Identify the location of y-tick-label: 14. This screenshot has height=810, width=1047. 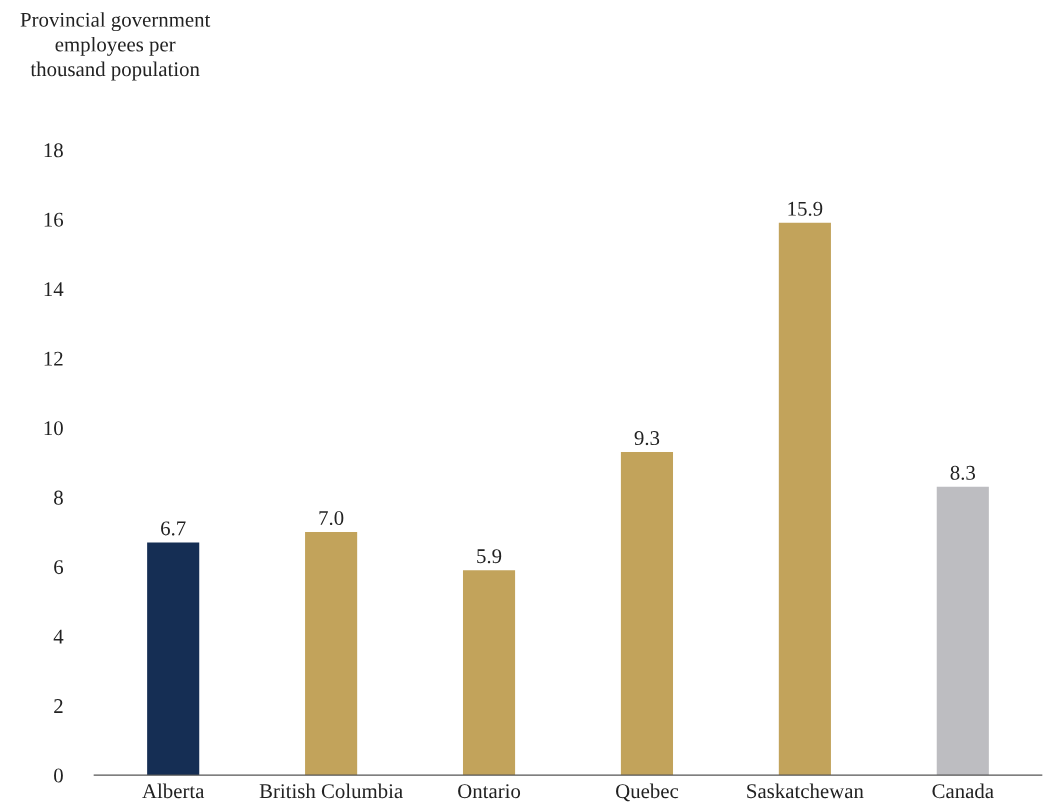
(54, 289).